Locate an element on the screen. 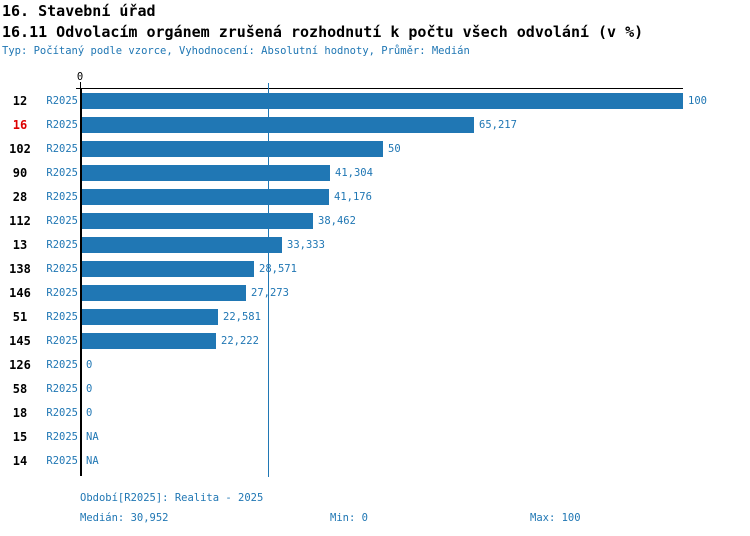  row-id-label: 16 is located at coordinates (20, 125).